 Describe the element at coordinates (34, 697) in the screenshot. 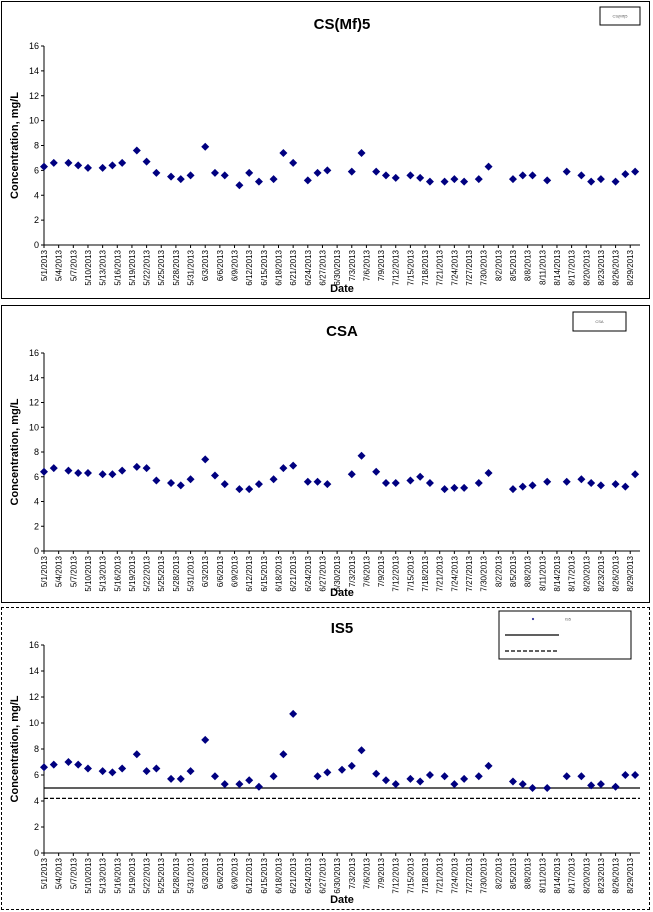

I see `y-tick-label: 12` at that location.